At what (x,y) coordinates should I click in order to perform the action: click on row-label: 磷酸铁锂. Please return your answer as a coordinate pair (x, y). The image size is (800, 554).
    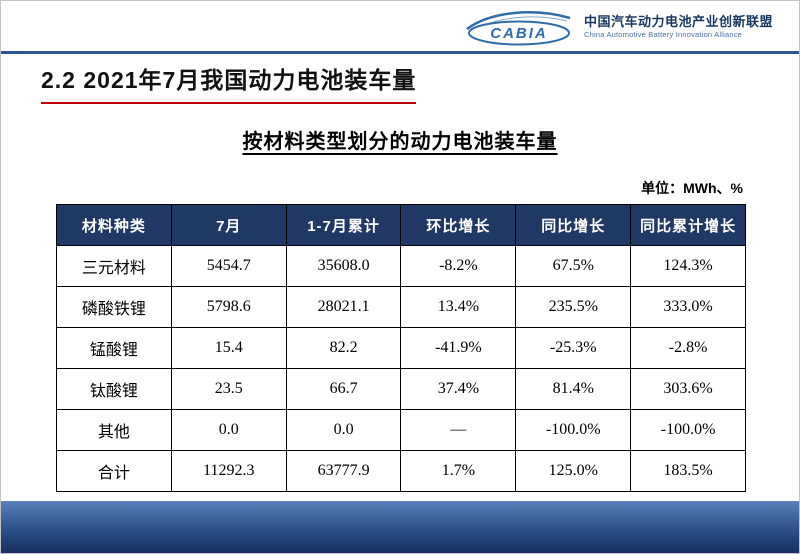
    Looking at the image, I should click on (114, 307).